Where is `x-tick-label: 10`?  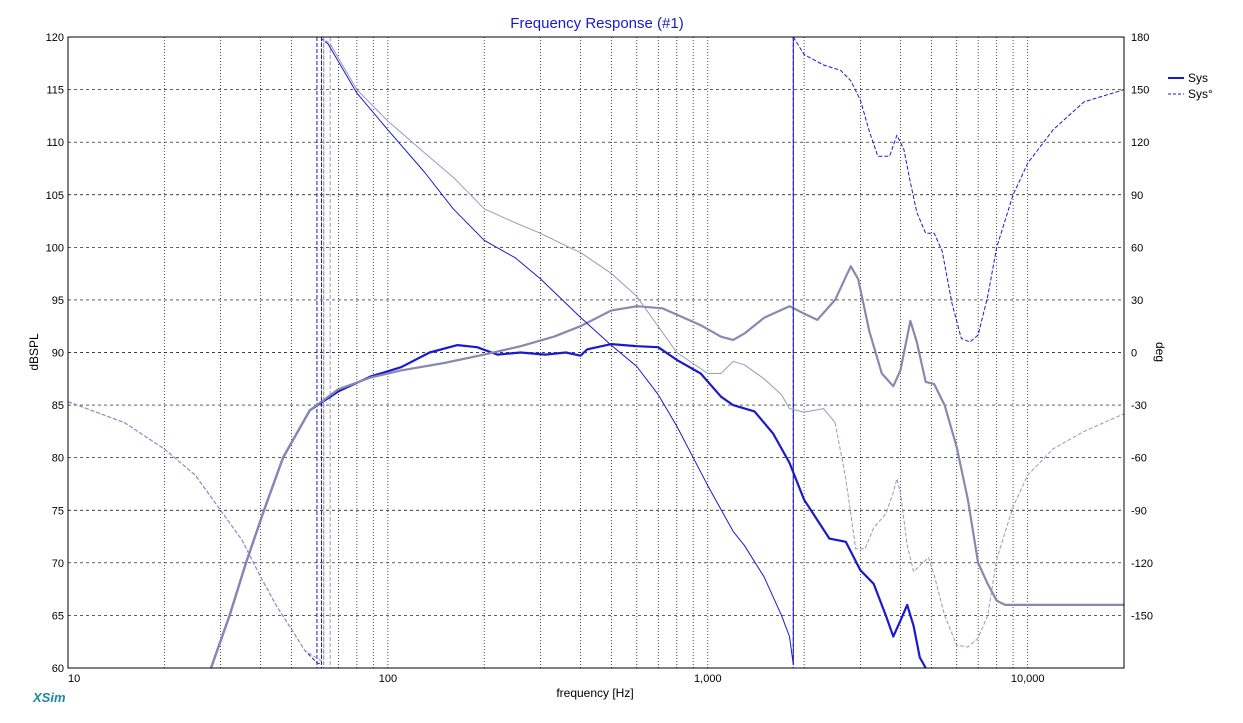
x-tick-label: 10 is located at coordinates (74, 679).